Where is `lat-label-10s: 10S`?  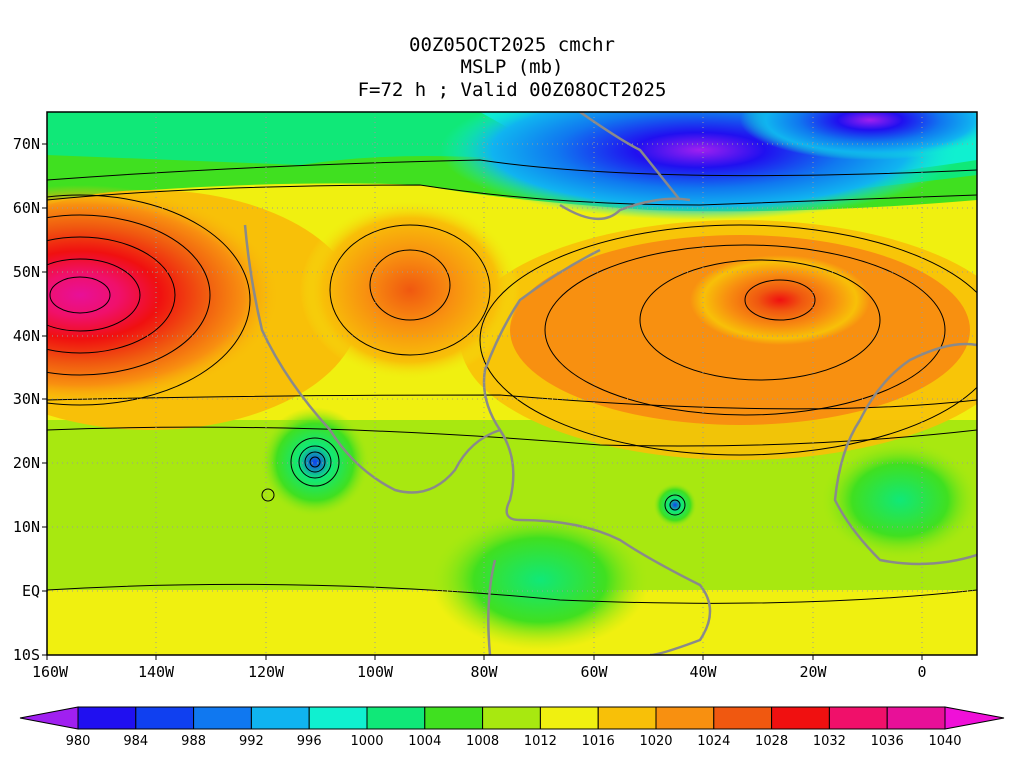
lat-label-10s: 10S is located at coordinates (26, 655).